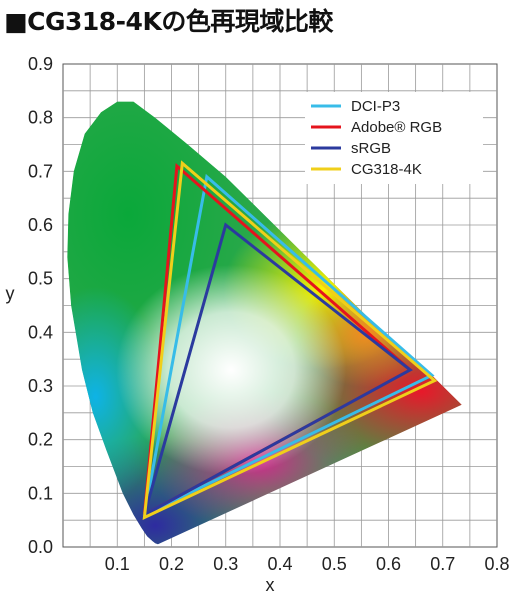 The height and width of the screenshot is (603, 531). What do you see at coordinates (270, 585) in the screenshot?
I see `x-axis-label: x` at bounding box center [270, 585].